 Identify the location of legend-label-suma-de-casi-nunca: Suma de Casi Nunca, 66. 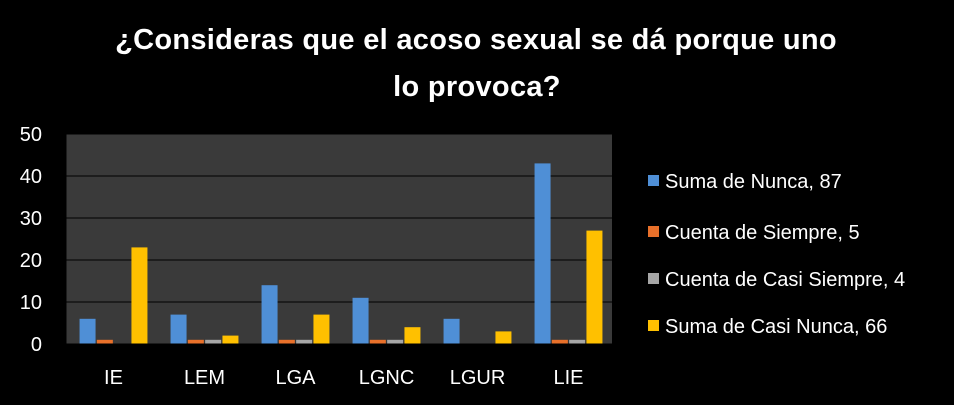
(776, 327).